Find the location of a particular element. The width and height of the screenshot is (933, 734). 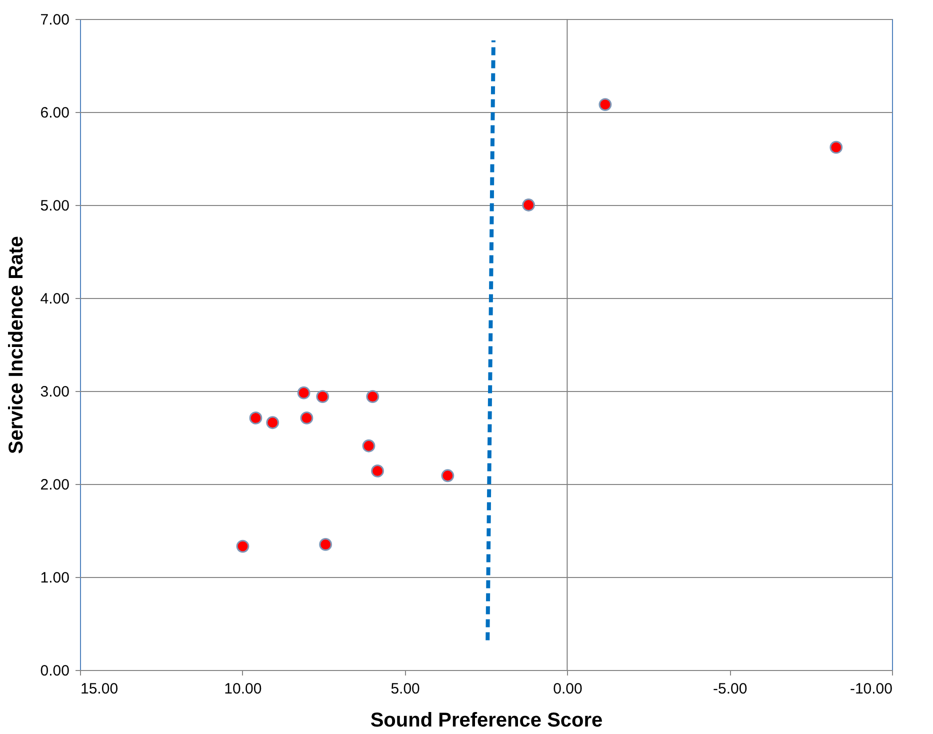

y-tick-label: 3.00 is located at coordinates (55, 392).